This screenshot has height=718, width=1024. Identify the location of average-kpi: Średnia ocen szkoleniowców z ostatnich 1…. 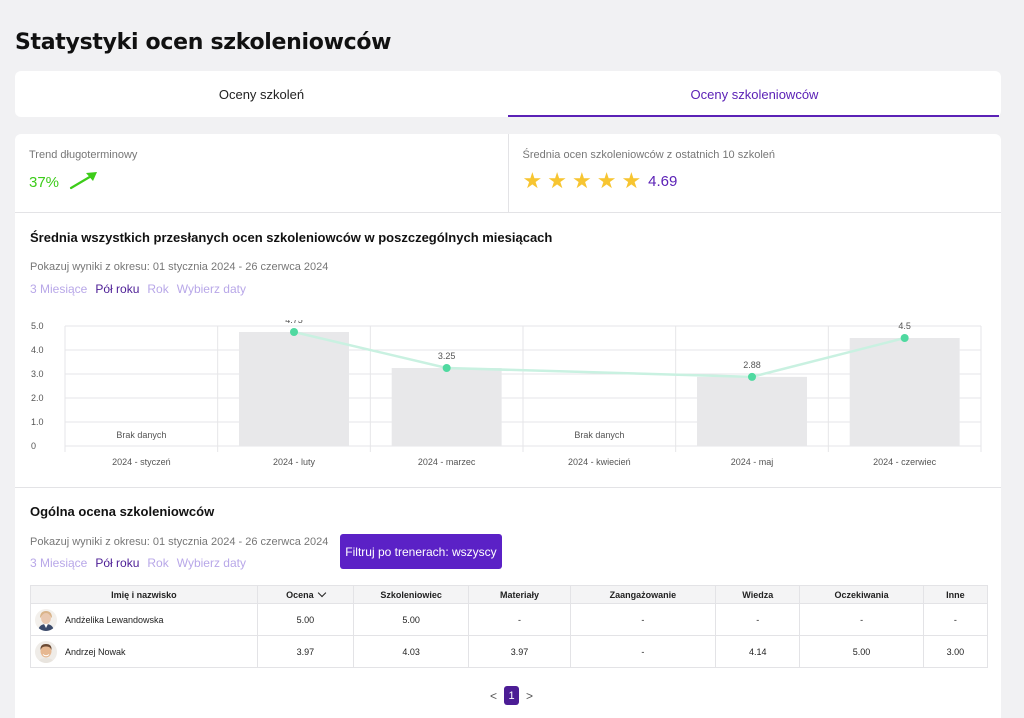
(754, 173).